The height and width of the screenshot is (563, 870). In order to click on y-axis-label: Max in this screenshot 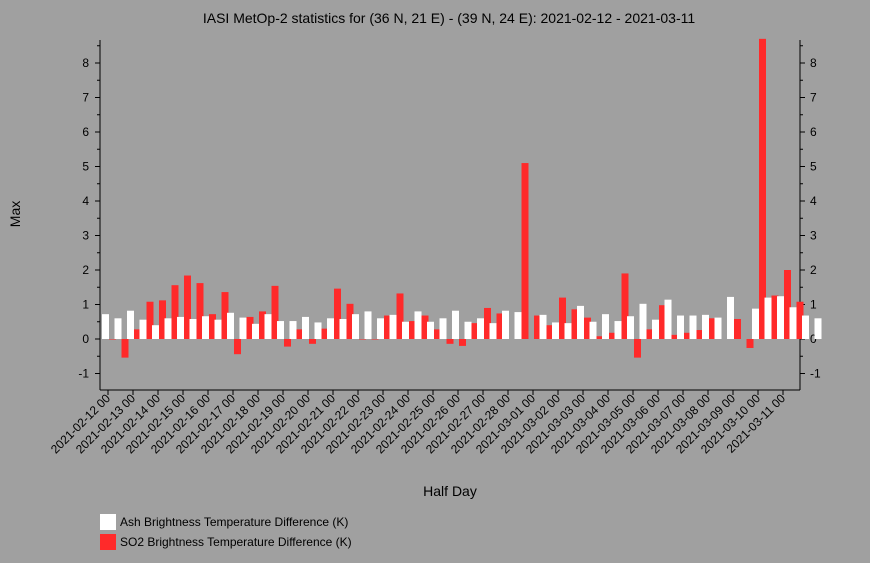, I will do `click(15, 214)`.